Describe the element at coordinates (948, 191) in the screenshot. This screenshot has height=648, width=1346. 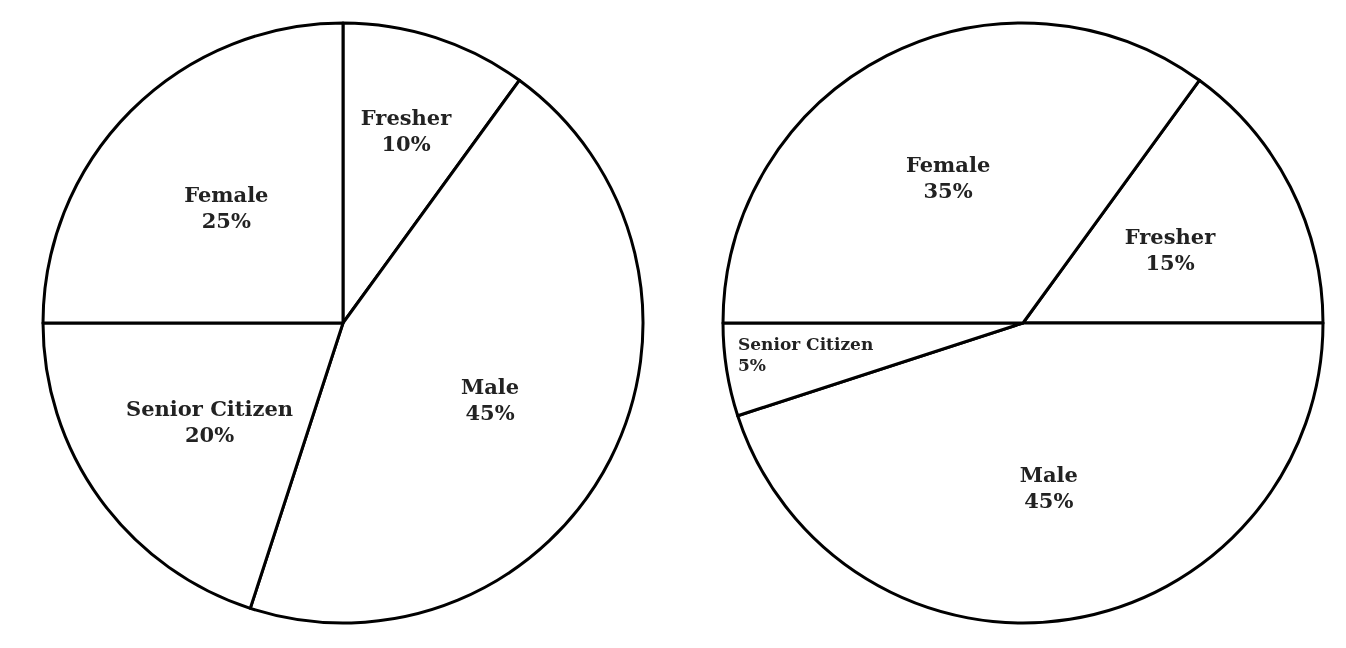
I see `data-label: 35%` at that location.